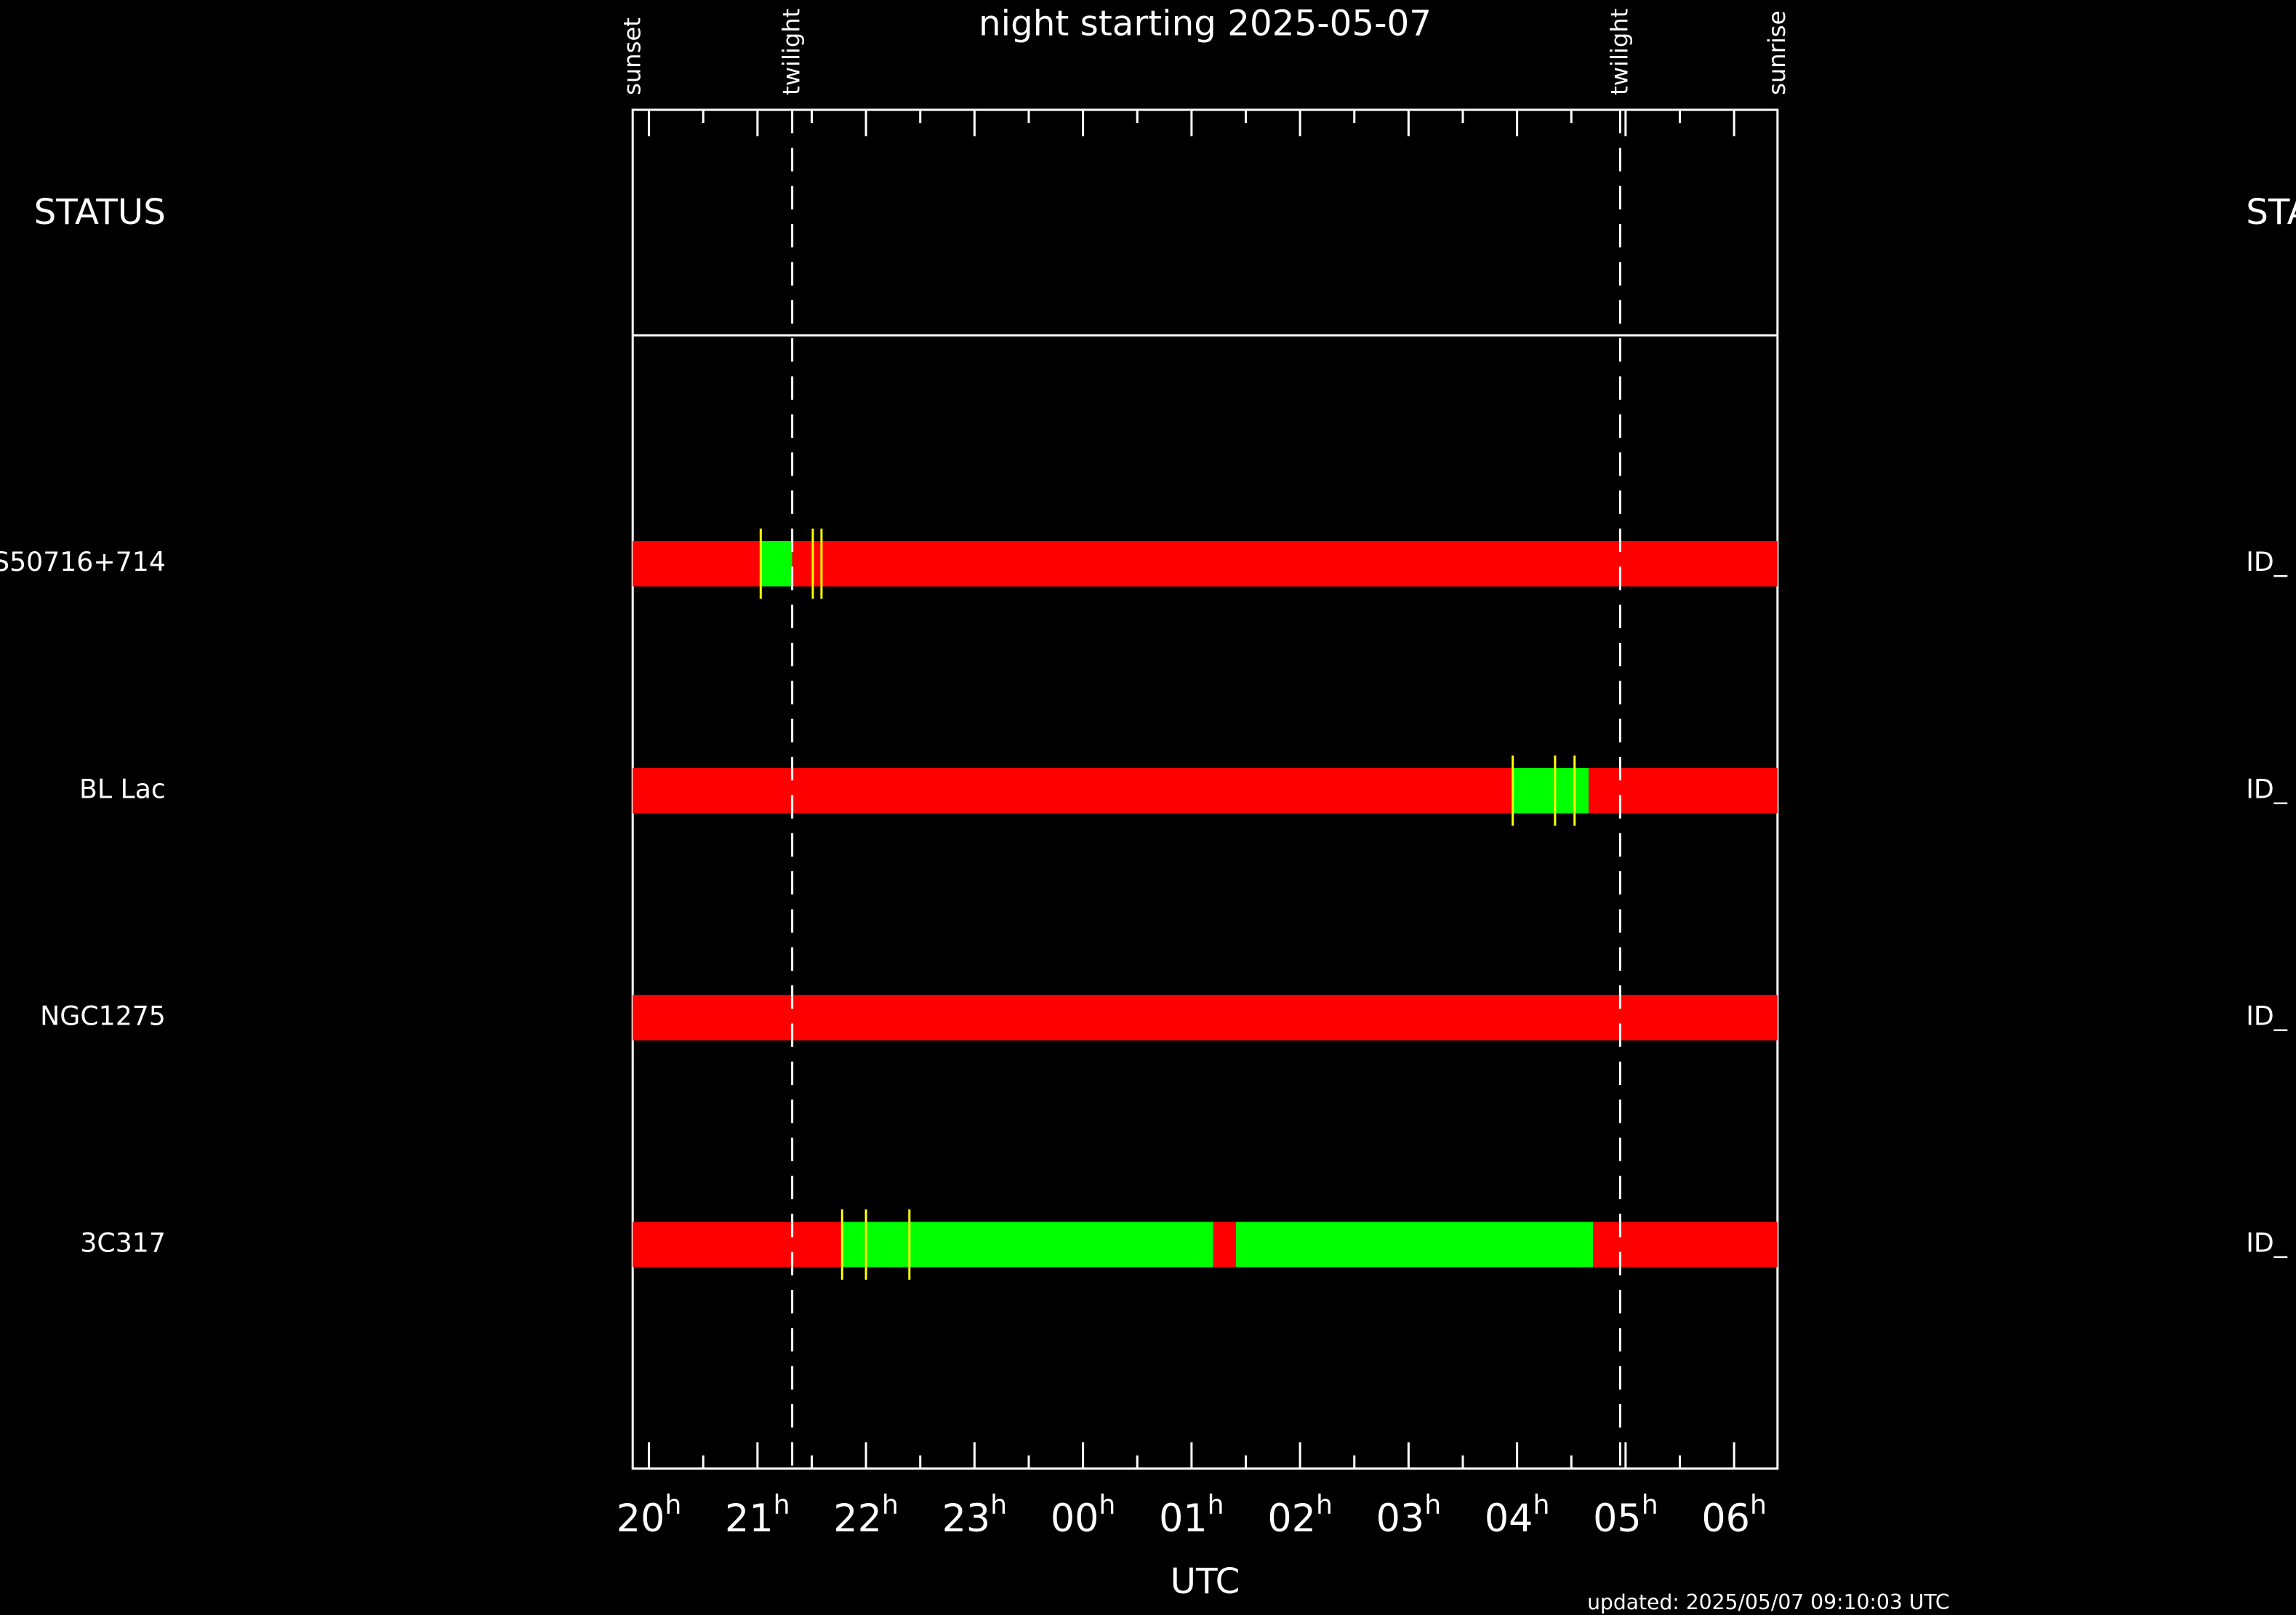 The height and width of the screenshot is (1615, 2296). What do you see at coordinates (1777, 53) in the screenshot?
I see `event-label: sunrise` at bounding box center [1777, 53].